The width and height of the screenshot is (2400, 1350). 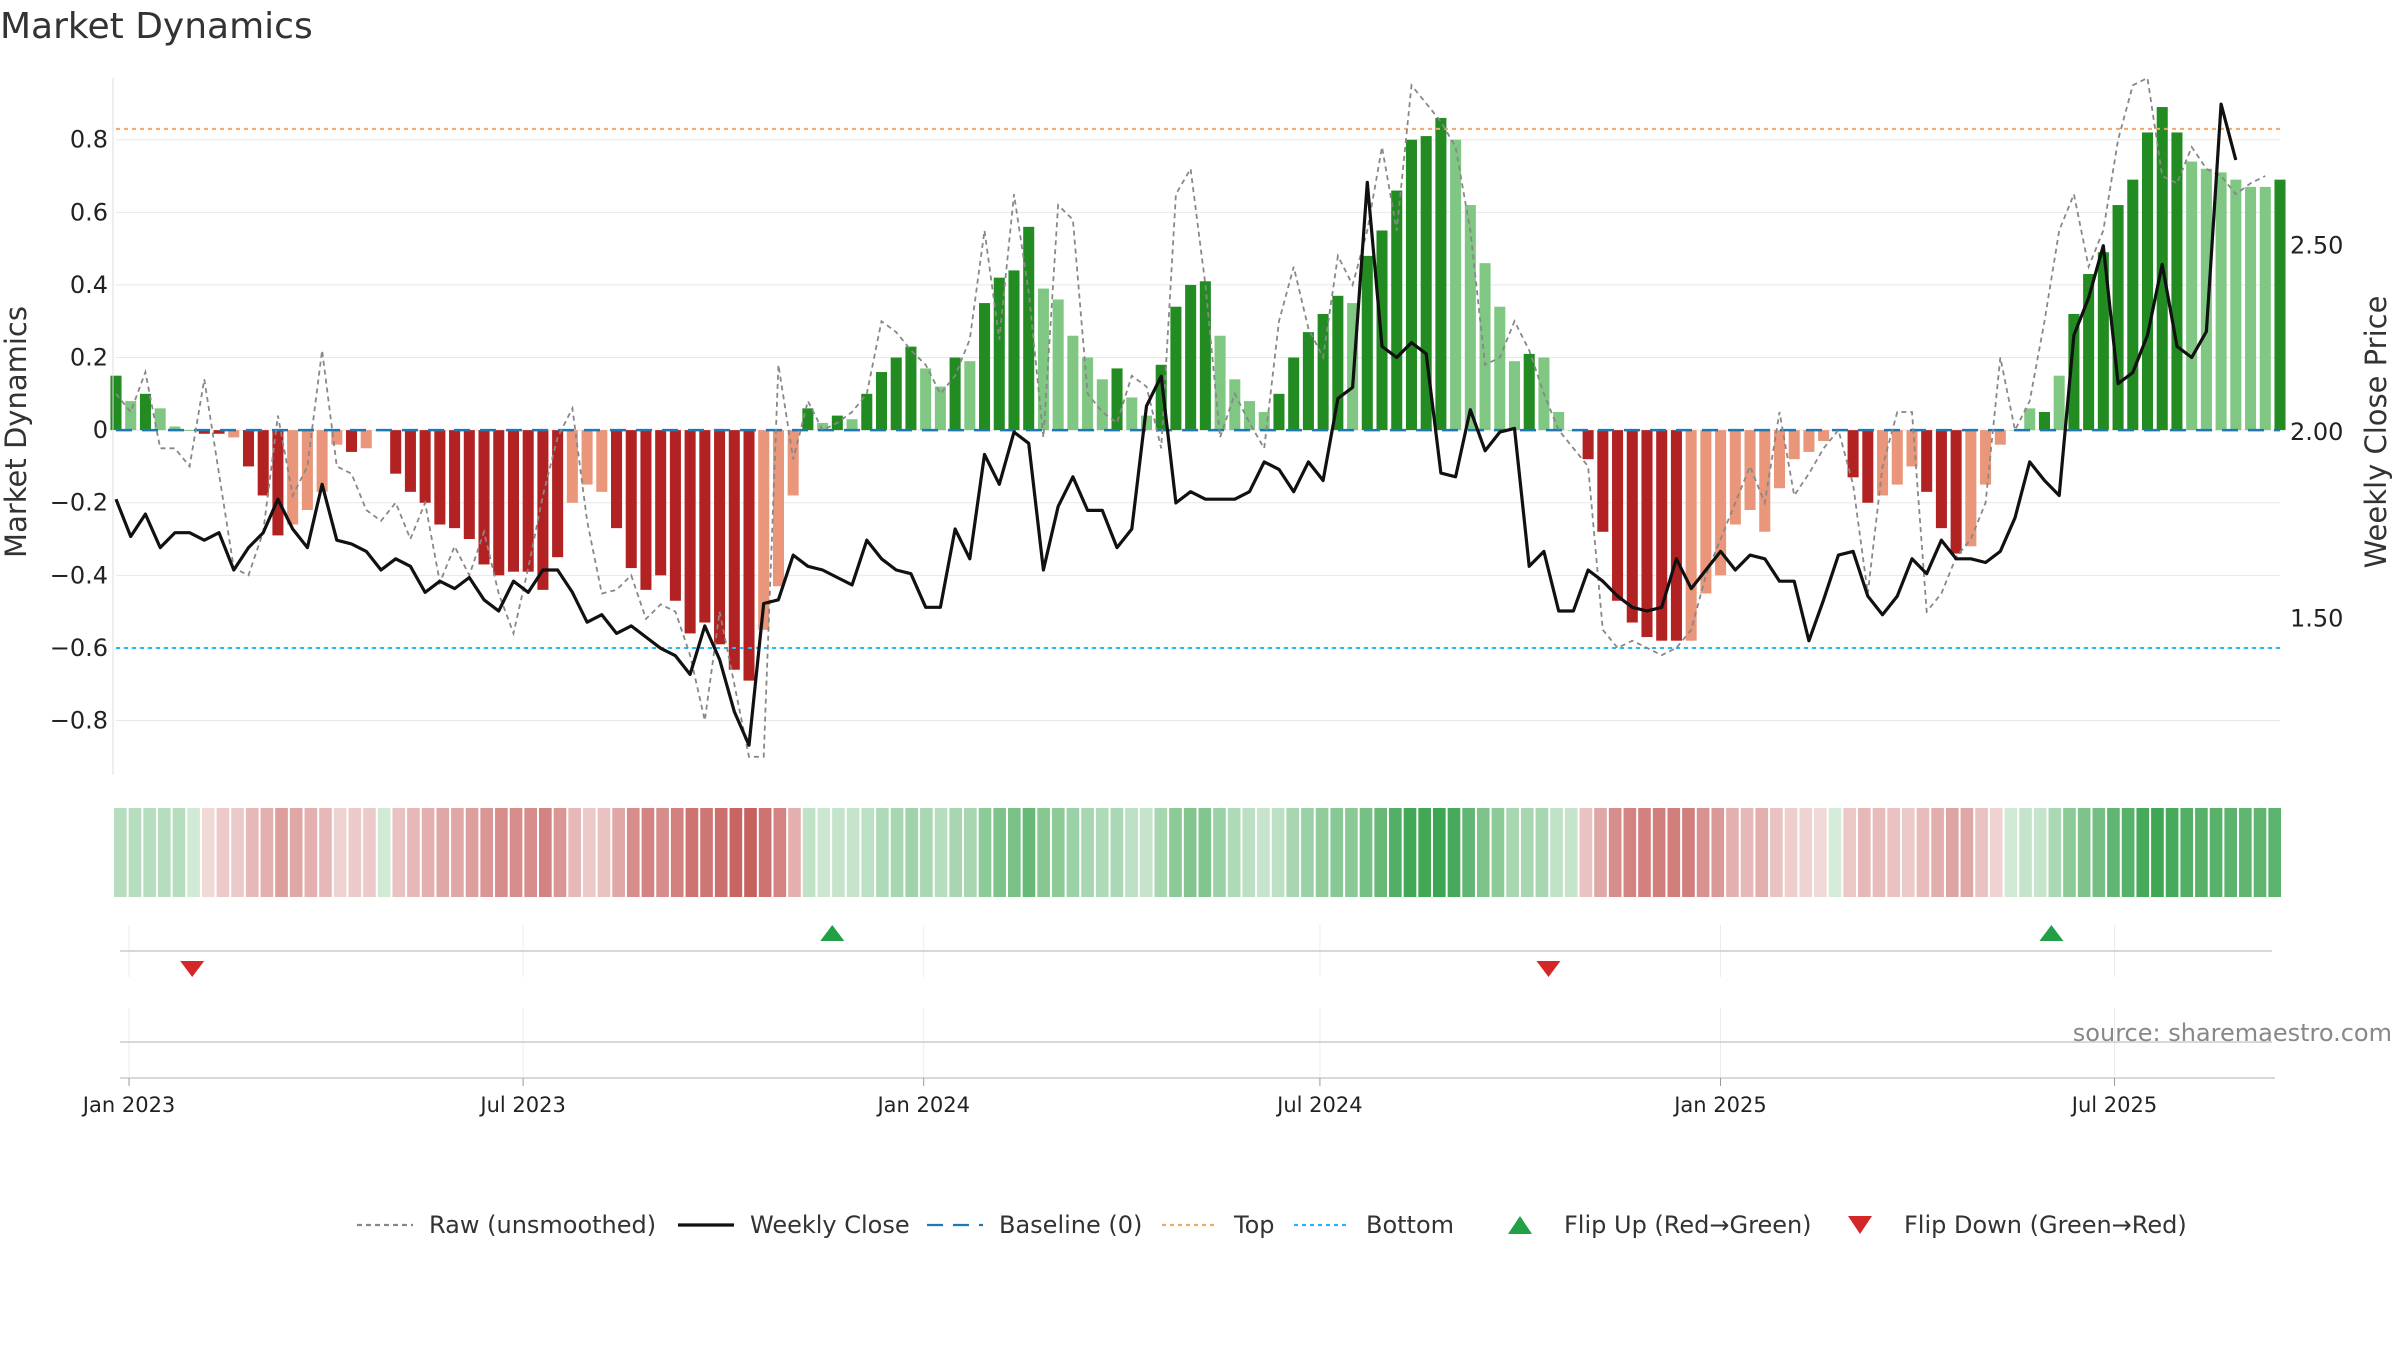 I want to click on y-tick-label: −0.4, so click(x=79, y=575).